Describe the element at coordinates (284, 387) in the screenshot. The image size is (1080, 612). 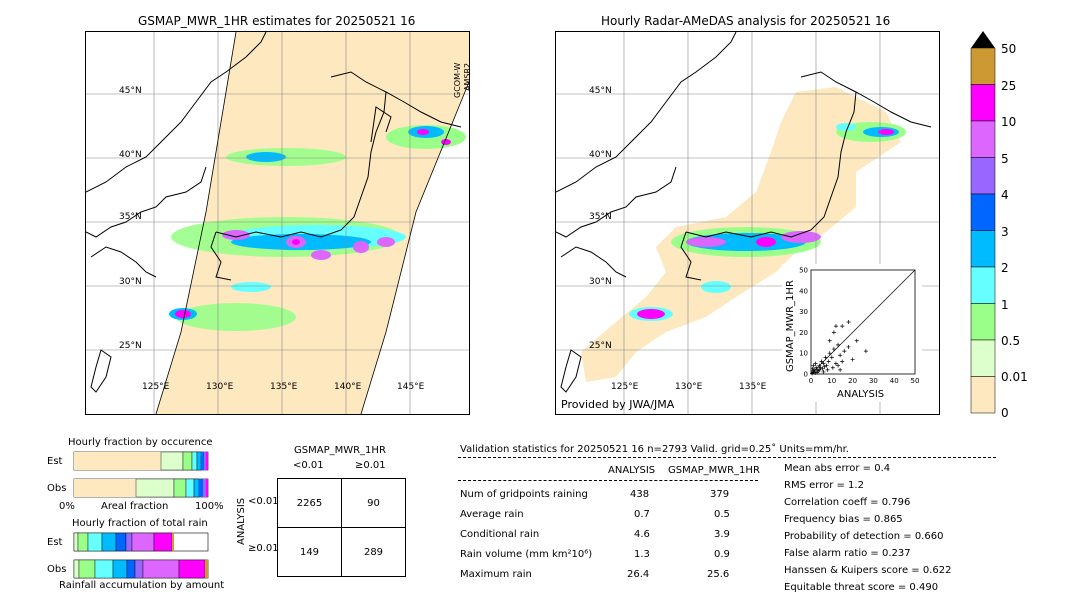
I see `left-lon-label: 135°E` at that location.